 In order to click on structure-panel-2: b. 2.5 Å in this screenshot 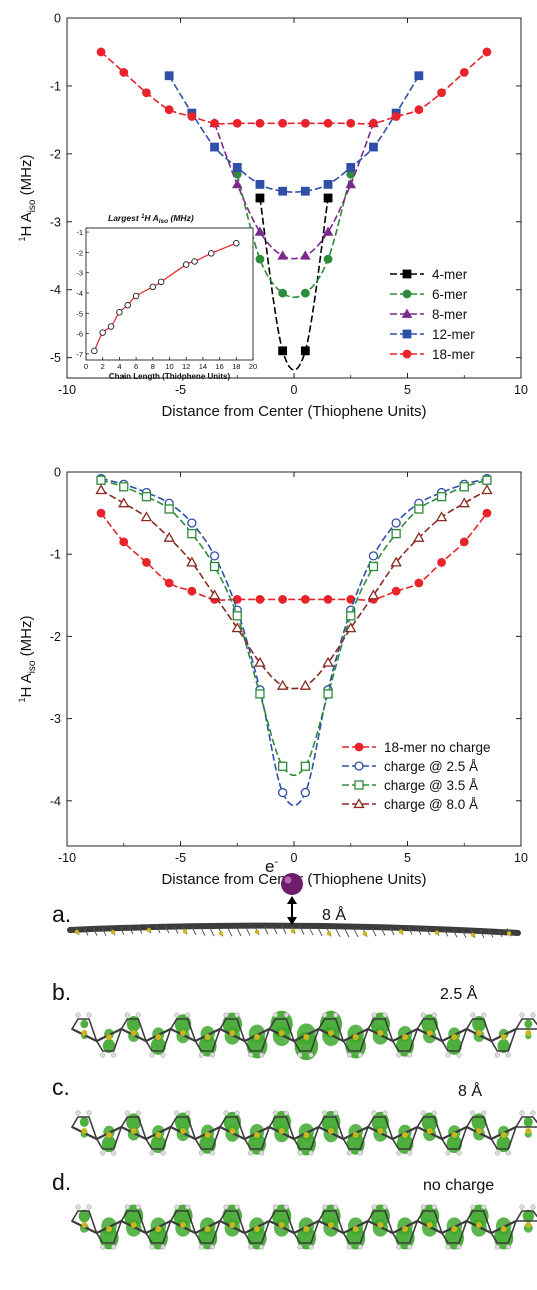, I will do `click(294, 1020)`.